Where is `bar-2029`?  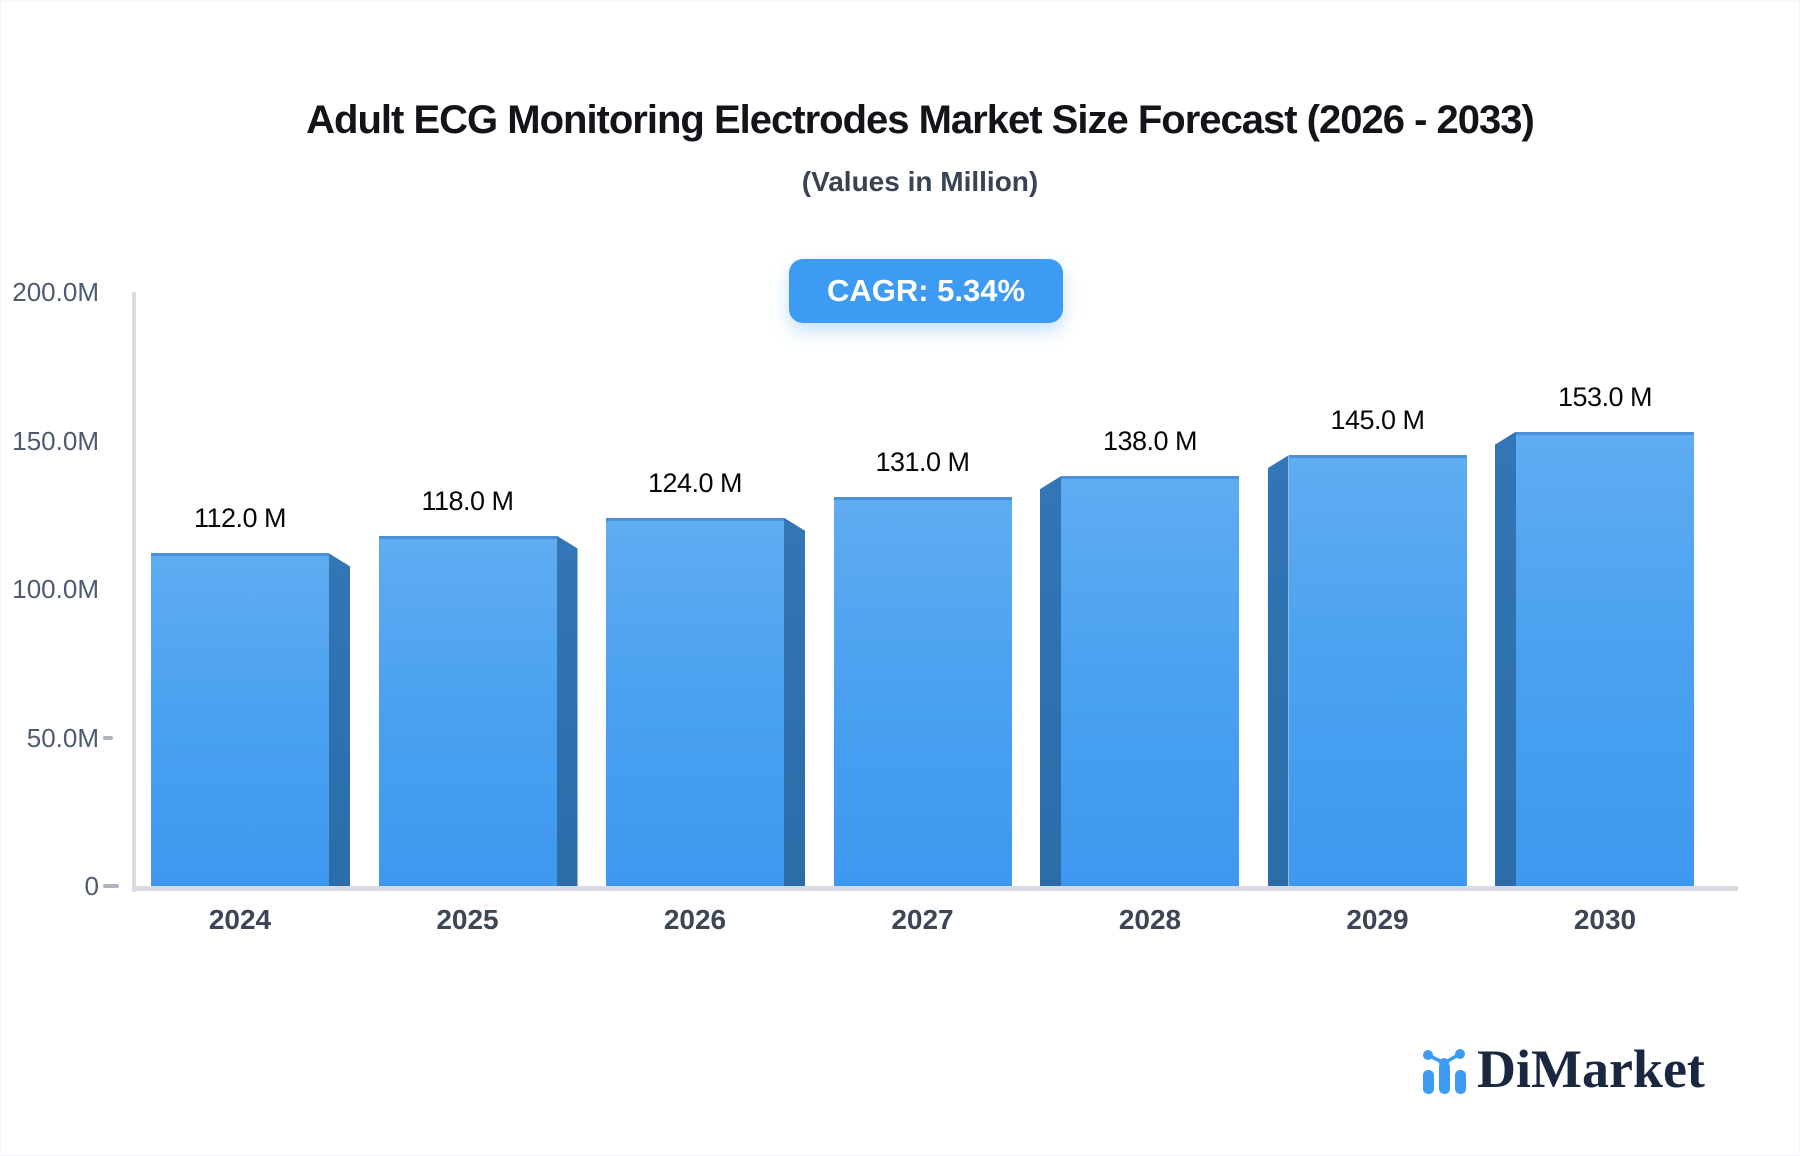 bar-2029 is located at coordinates (1377, 672).